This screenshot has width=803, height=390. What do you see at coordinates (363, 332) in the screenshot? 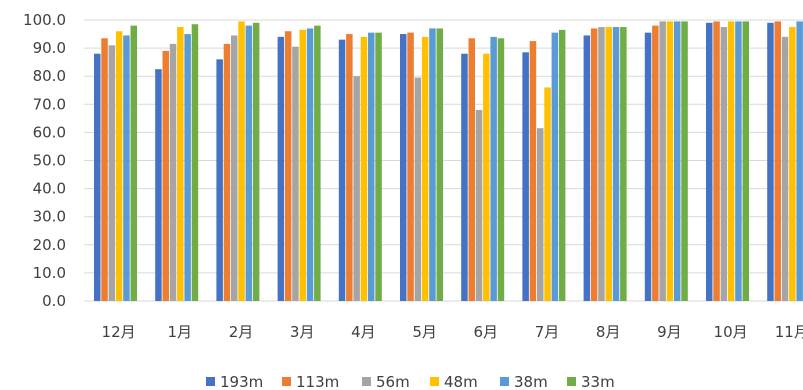
I see `x-tick-label: 4月` at bounding box center [363, 332].